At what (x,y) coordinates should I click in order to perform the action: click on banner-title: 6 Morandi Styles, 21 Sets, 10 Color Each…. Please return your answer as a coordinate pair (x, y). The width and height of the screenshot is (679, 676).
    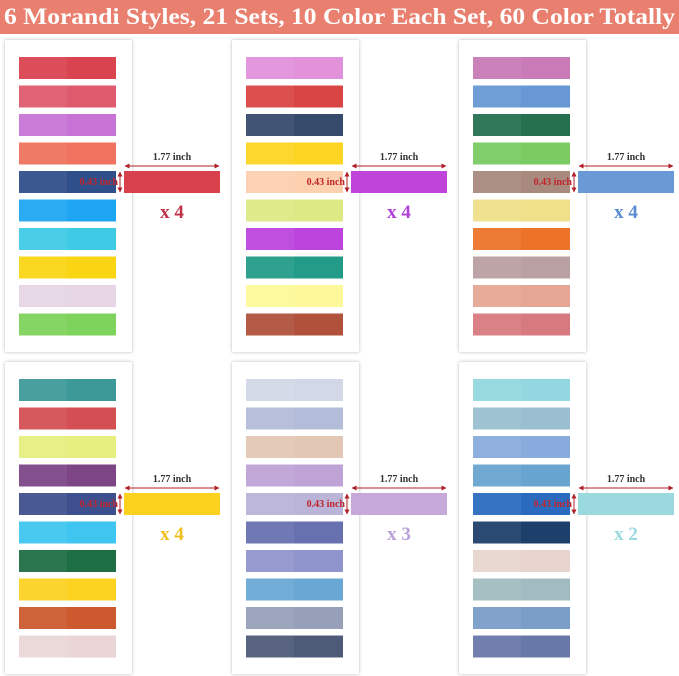
    Looking at the image, I should click on (340, 16).